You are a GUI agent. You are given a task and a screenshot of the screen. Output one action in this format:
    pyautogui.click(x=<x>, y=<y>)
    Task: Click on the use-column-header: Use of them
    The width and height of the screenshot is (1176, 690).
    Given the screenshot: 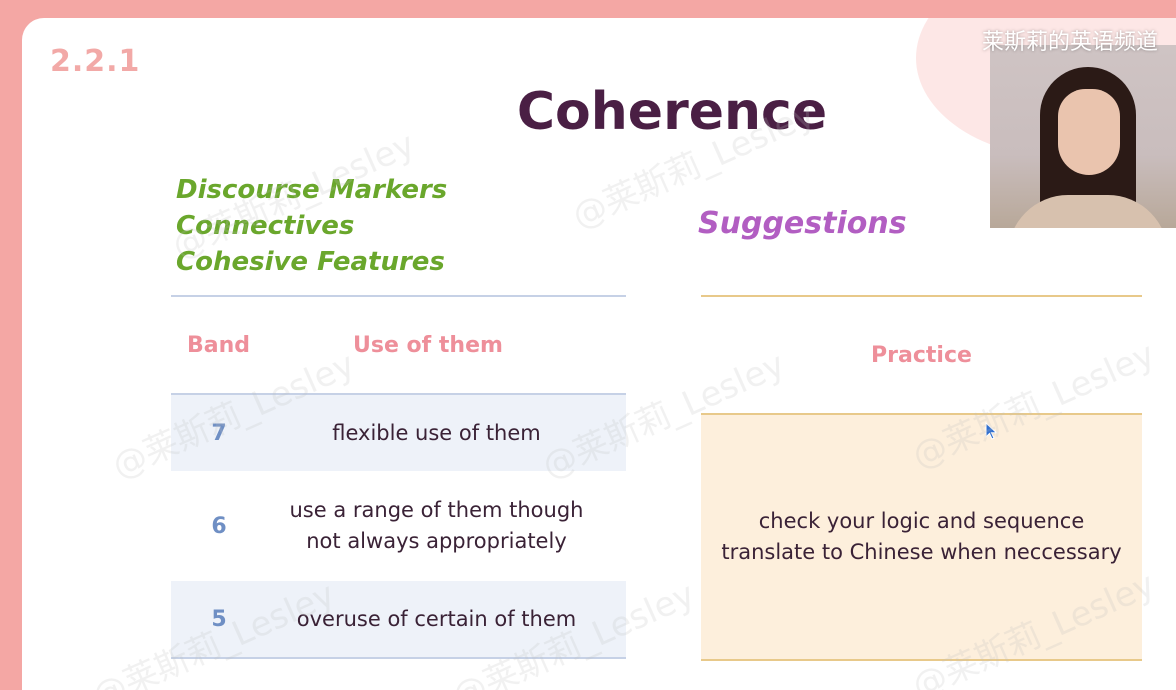 What is the action you would take?
    pyautogui.click(x=428, y=345)
    